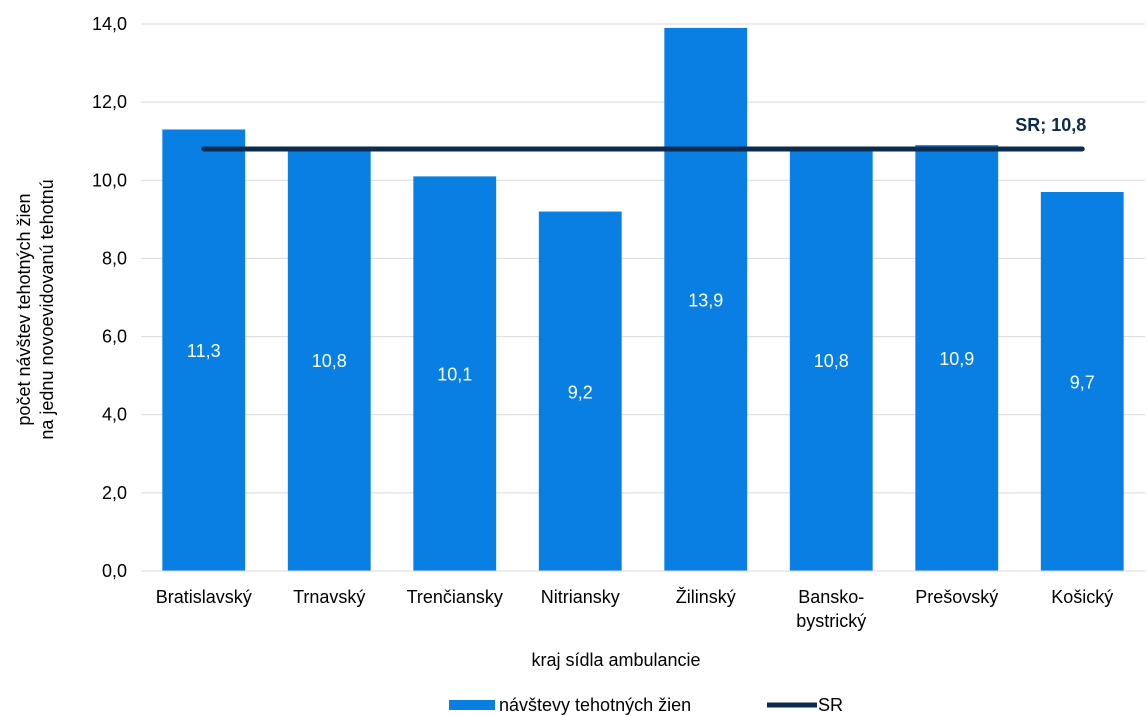 The height and width of the screenshot is (715, 1147). I want to click on x-tick-label-line: Žilinský, so click(706, 597).